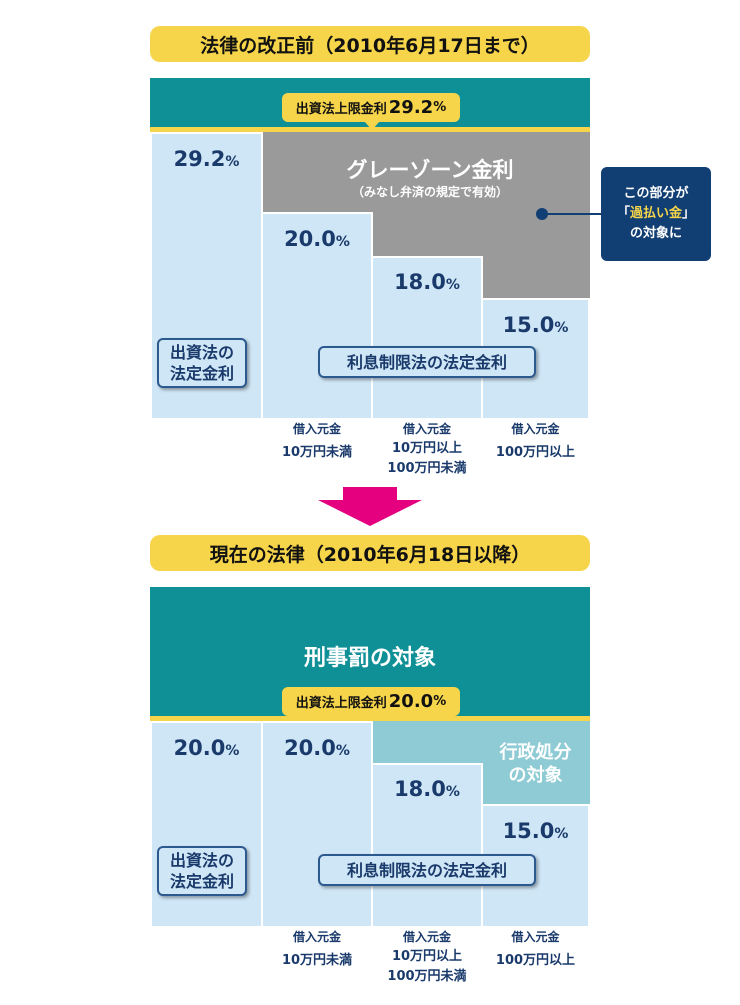 The width and height of the screenshot is (740, 1005). What do you see at coordinates (369, 658) in the screenshot?
I see `criminal-penalty-label: 刑事罰の対象` at bounding box center [369, 658].